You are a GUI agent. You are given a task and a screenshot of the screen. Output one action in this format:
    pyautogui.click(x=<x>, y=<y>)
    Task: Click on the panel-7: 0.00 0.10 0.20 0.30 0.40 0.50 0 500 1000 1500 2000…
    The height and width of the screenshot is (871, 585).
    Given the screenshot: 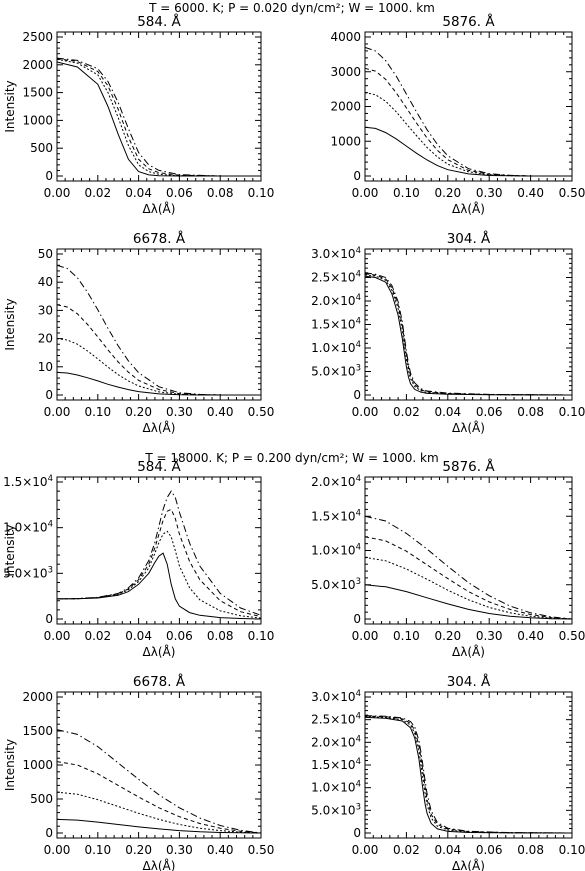 What is the action you would take?
    pyautogui.click(x=138, y=772)
    